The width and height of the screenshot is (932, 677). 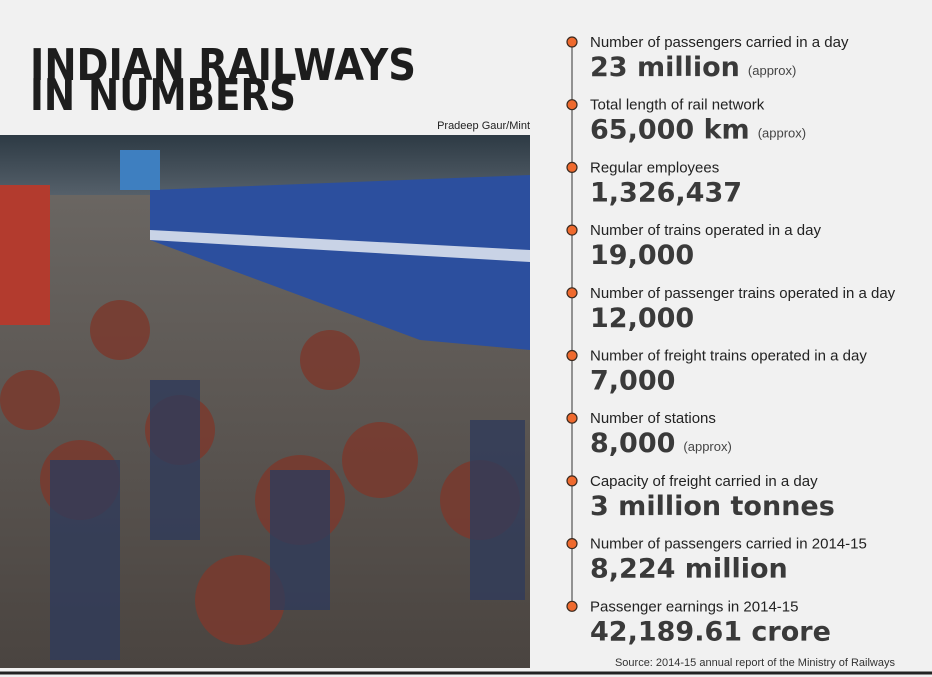 I want to click on item-value: 19,000, so click(x=642, y=255).